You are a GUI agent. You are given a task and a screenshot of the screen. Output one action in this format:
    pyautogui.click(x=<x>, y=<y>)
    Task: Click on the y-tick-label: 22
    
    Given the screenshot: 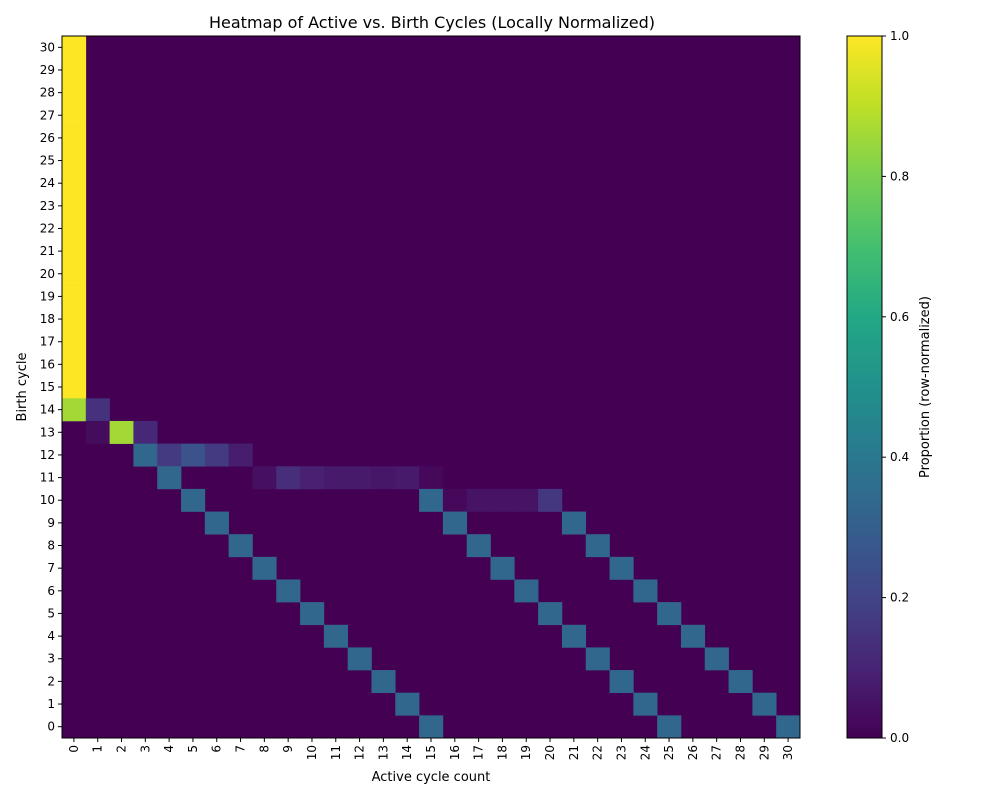 What is the action you would take?
    pyautogui.click(x=47, y=228)
    